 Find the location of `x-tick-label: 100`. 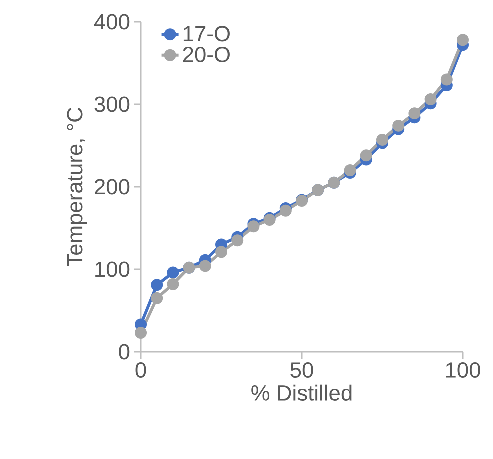

x-tick-label: 100 is located at coordinates (463, 370).